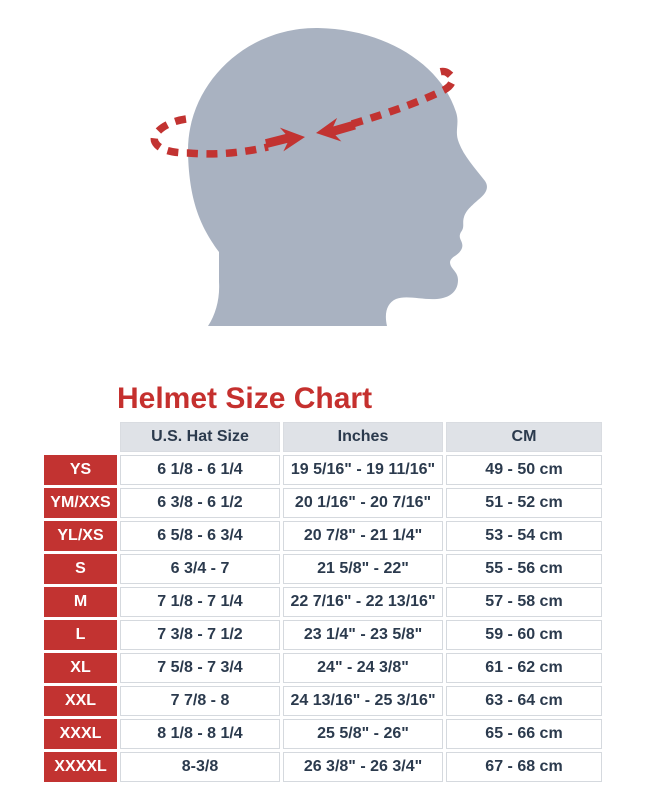  Describe the element at coordinates (524, 668) in the screenshot. I see `cm-cell: 61 - 62 cm` at that location.